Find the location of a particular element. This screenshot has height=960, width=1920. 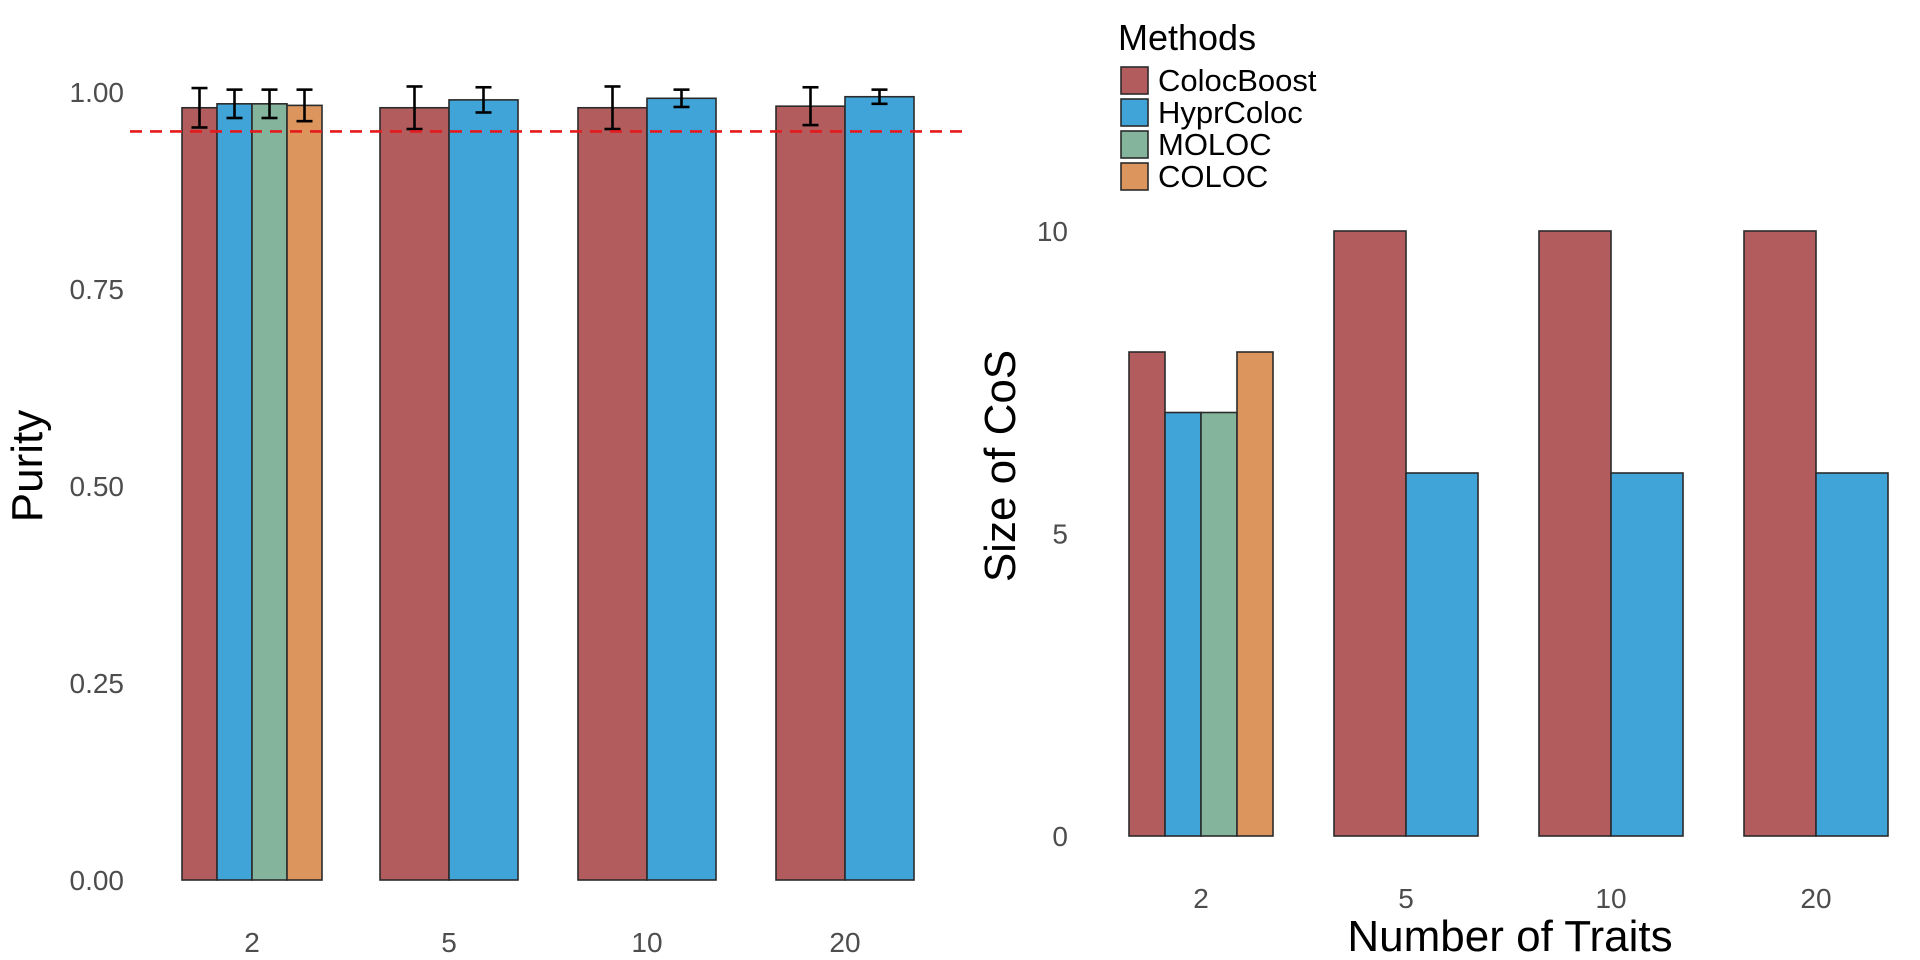

purity-x-tick-label: 5 is located at coordinates (449, 942).